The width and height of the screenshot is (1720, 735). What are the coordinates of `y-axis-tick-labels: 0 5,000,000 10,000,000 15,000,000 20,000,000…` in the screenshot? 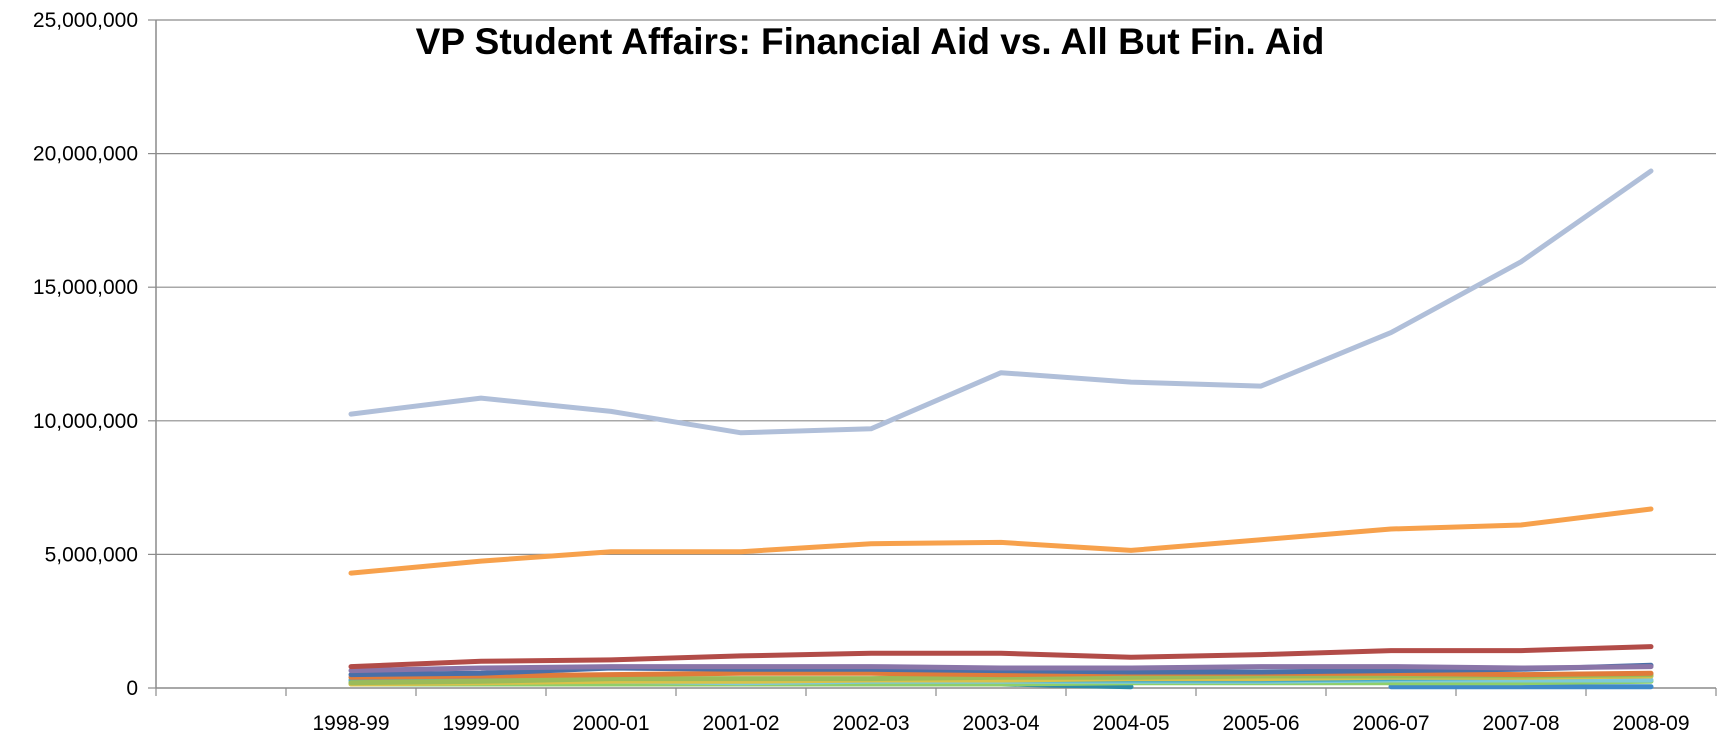 It's located at (85, 354).